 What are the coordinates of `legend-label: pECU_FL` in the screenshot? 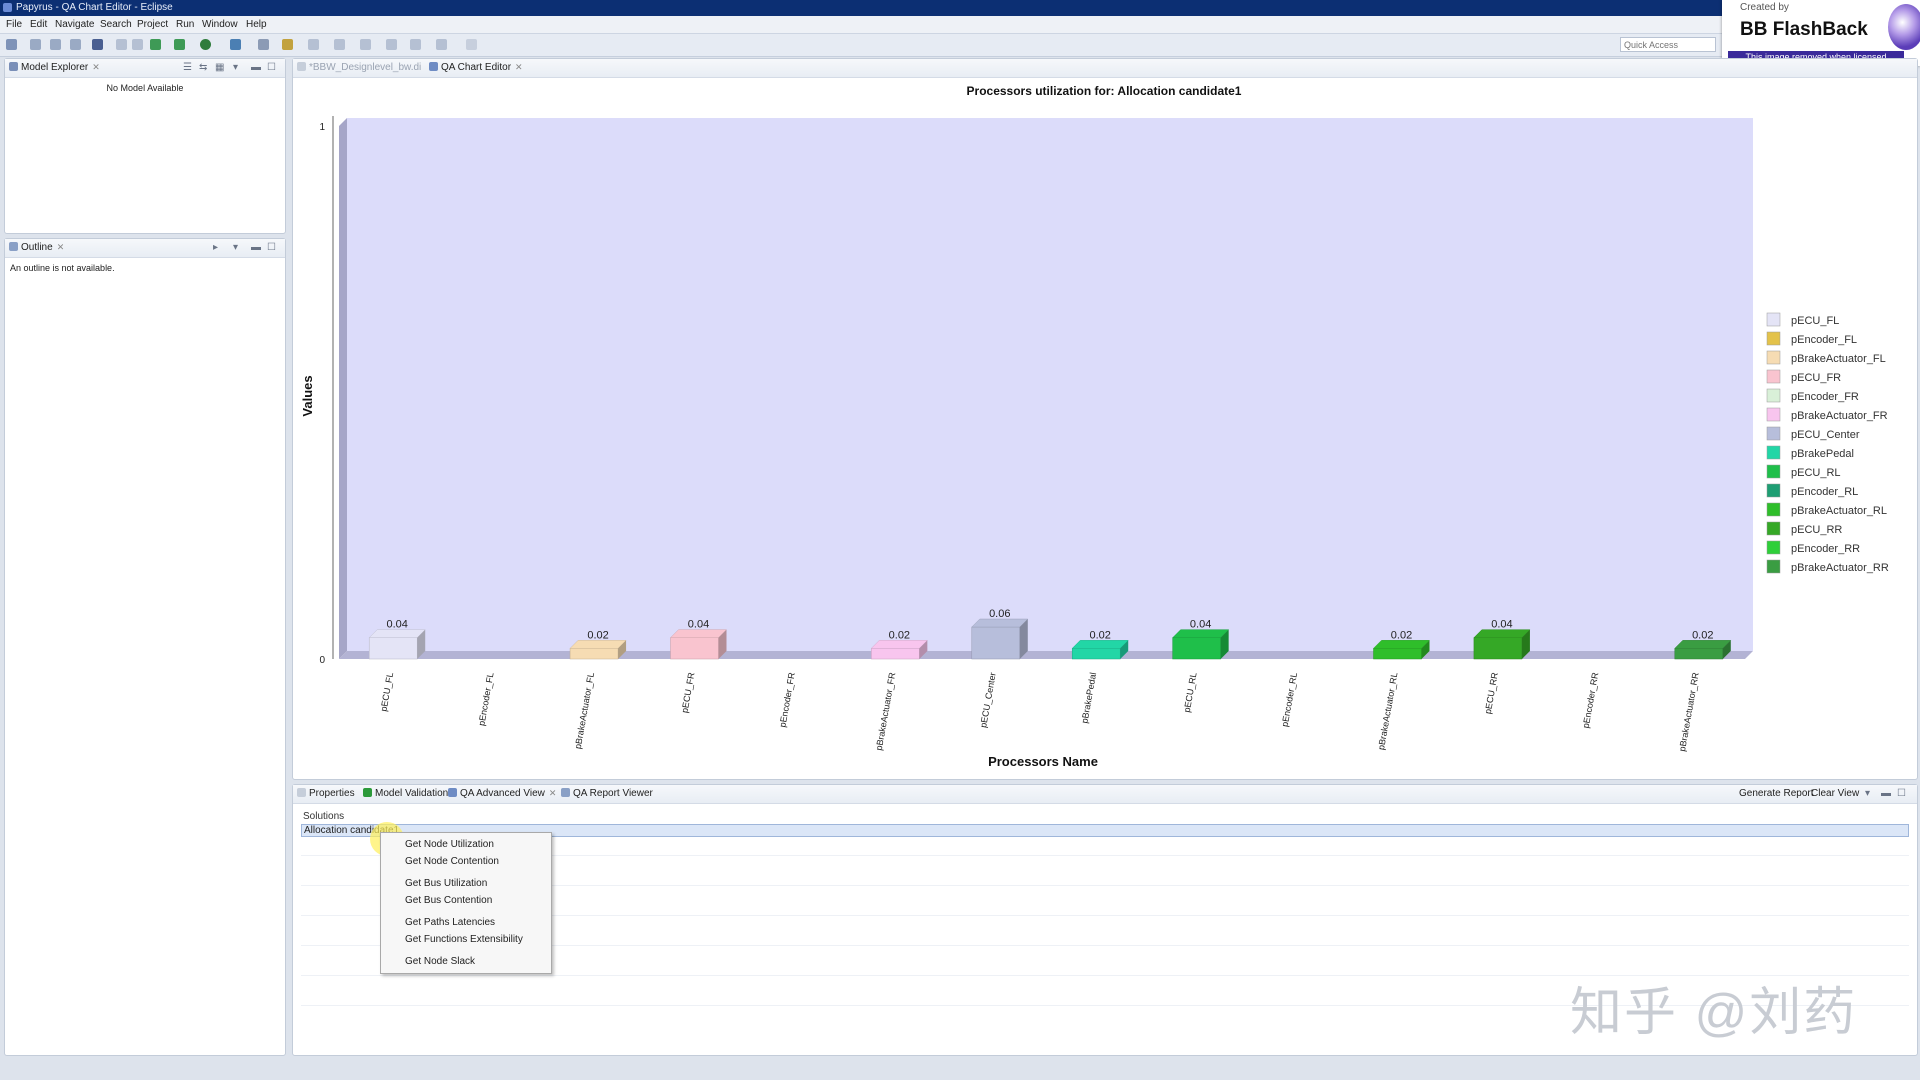 It's located at (1815, 321).